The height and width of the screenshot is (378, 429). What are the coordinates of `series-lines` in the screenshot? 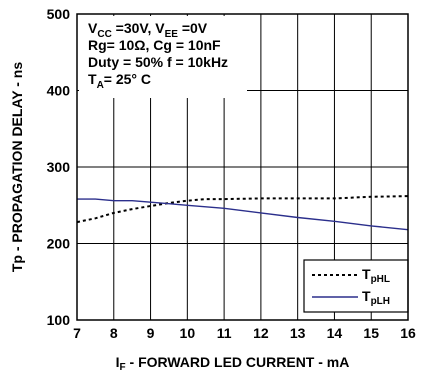 It's located at (242, 213).